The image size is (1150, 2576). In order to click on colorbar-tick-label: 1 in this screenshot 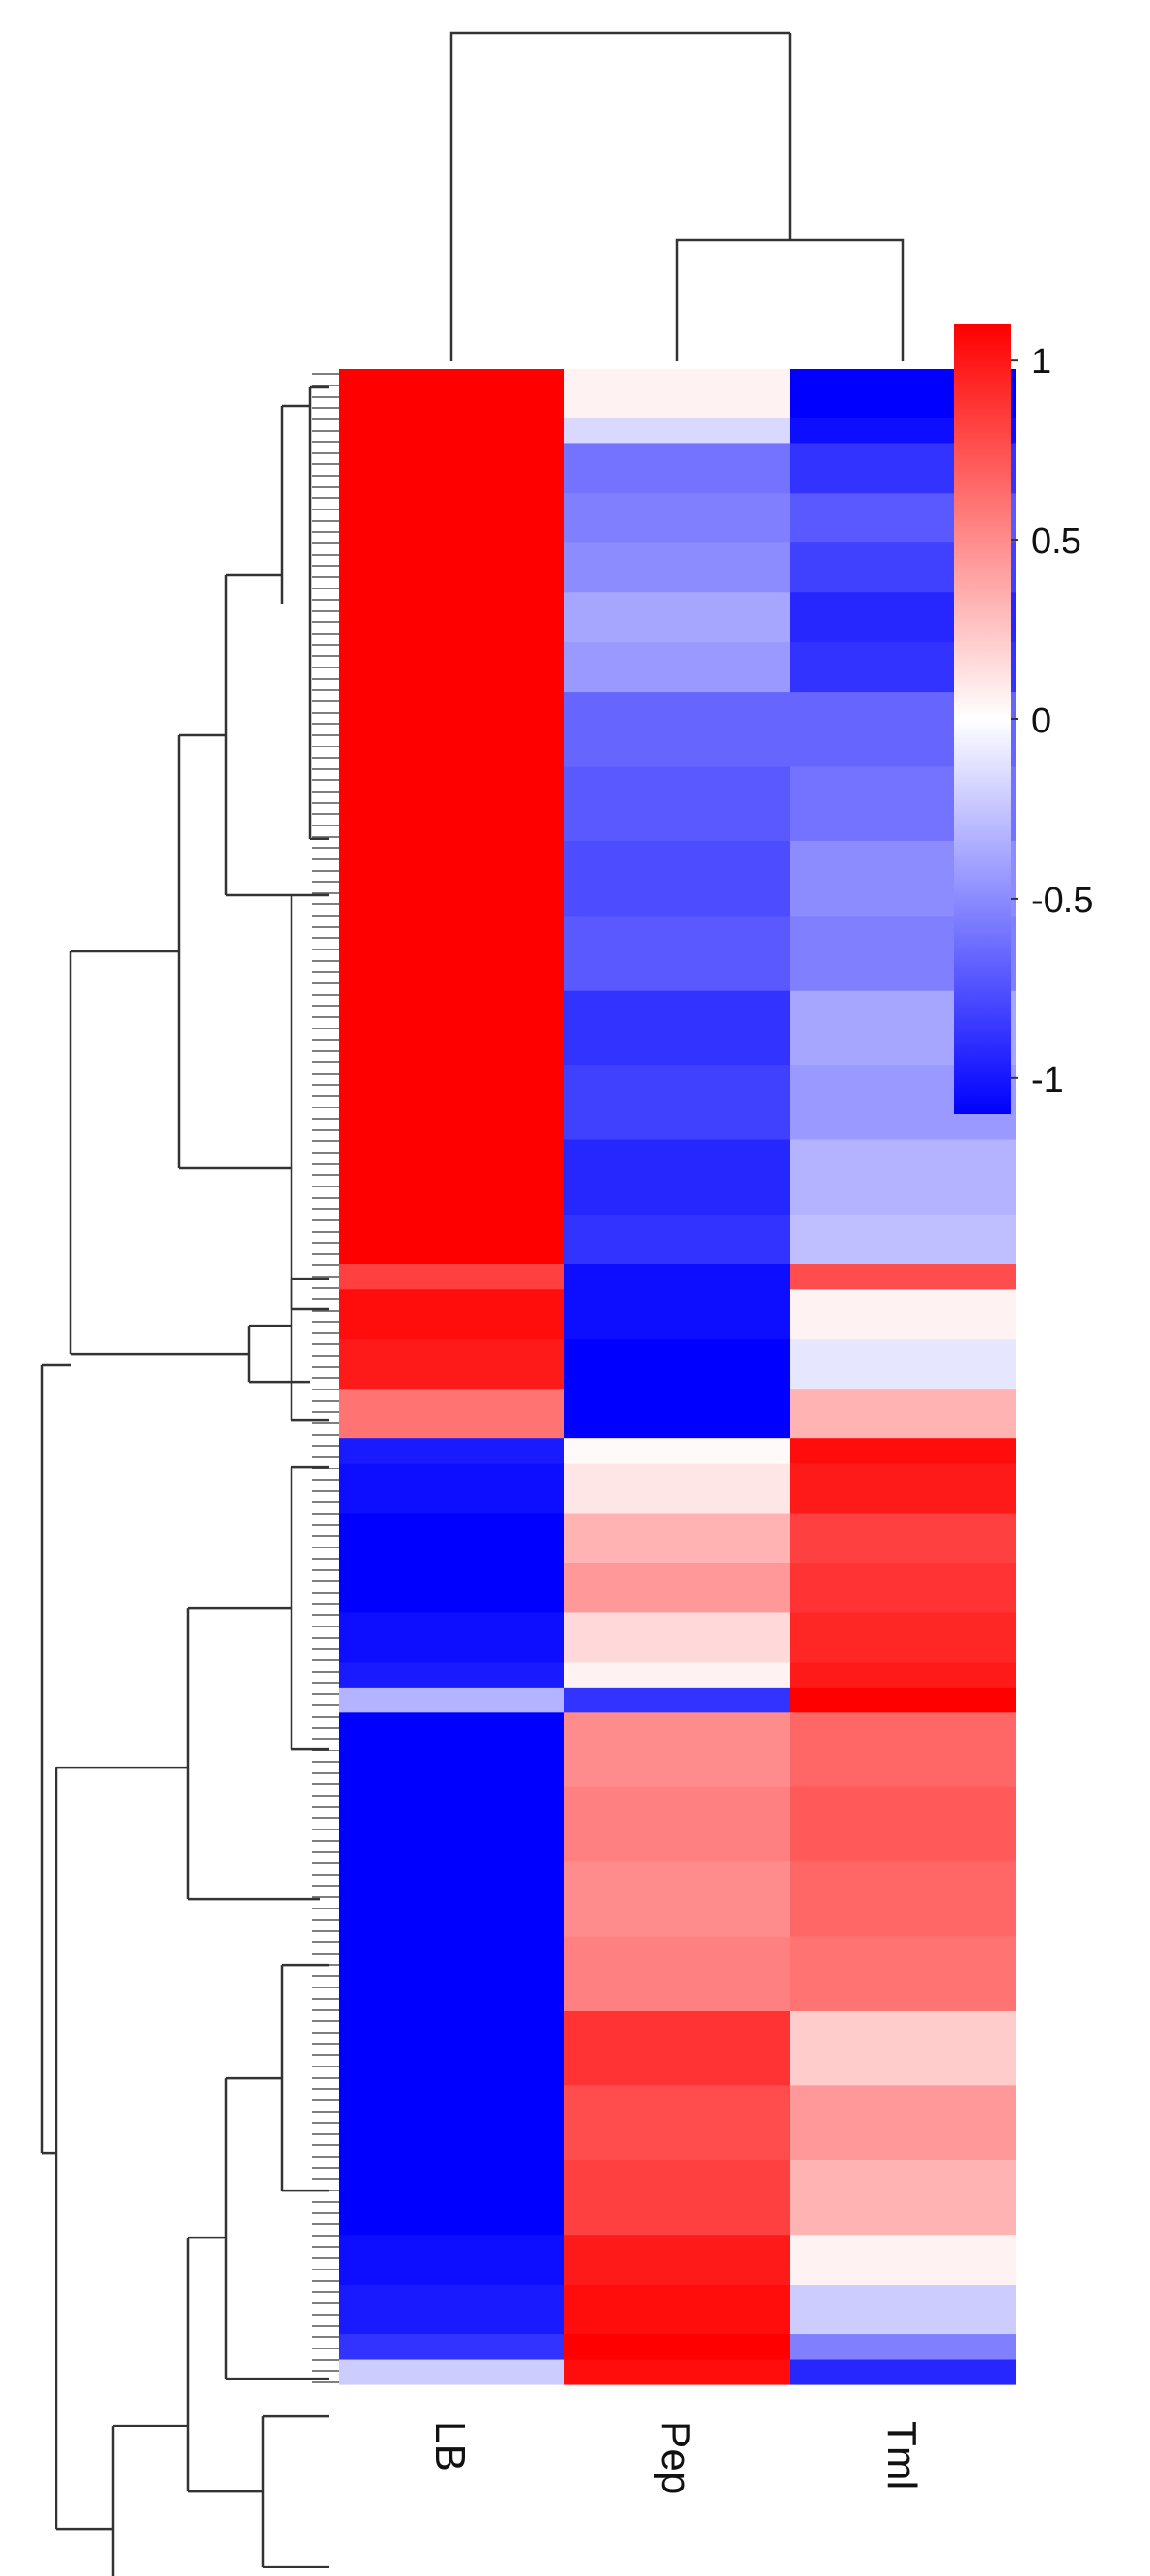, I will do `click(1041, 362)`.